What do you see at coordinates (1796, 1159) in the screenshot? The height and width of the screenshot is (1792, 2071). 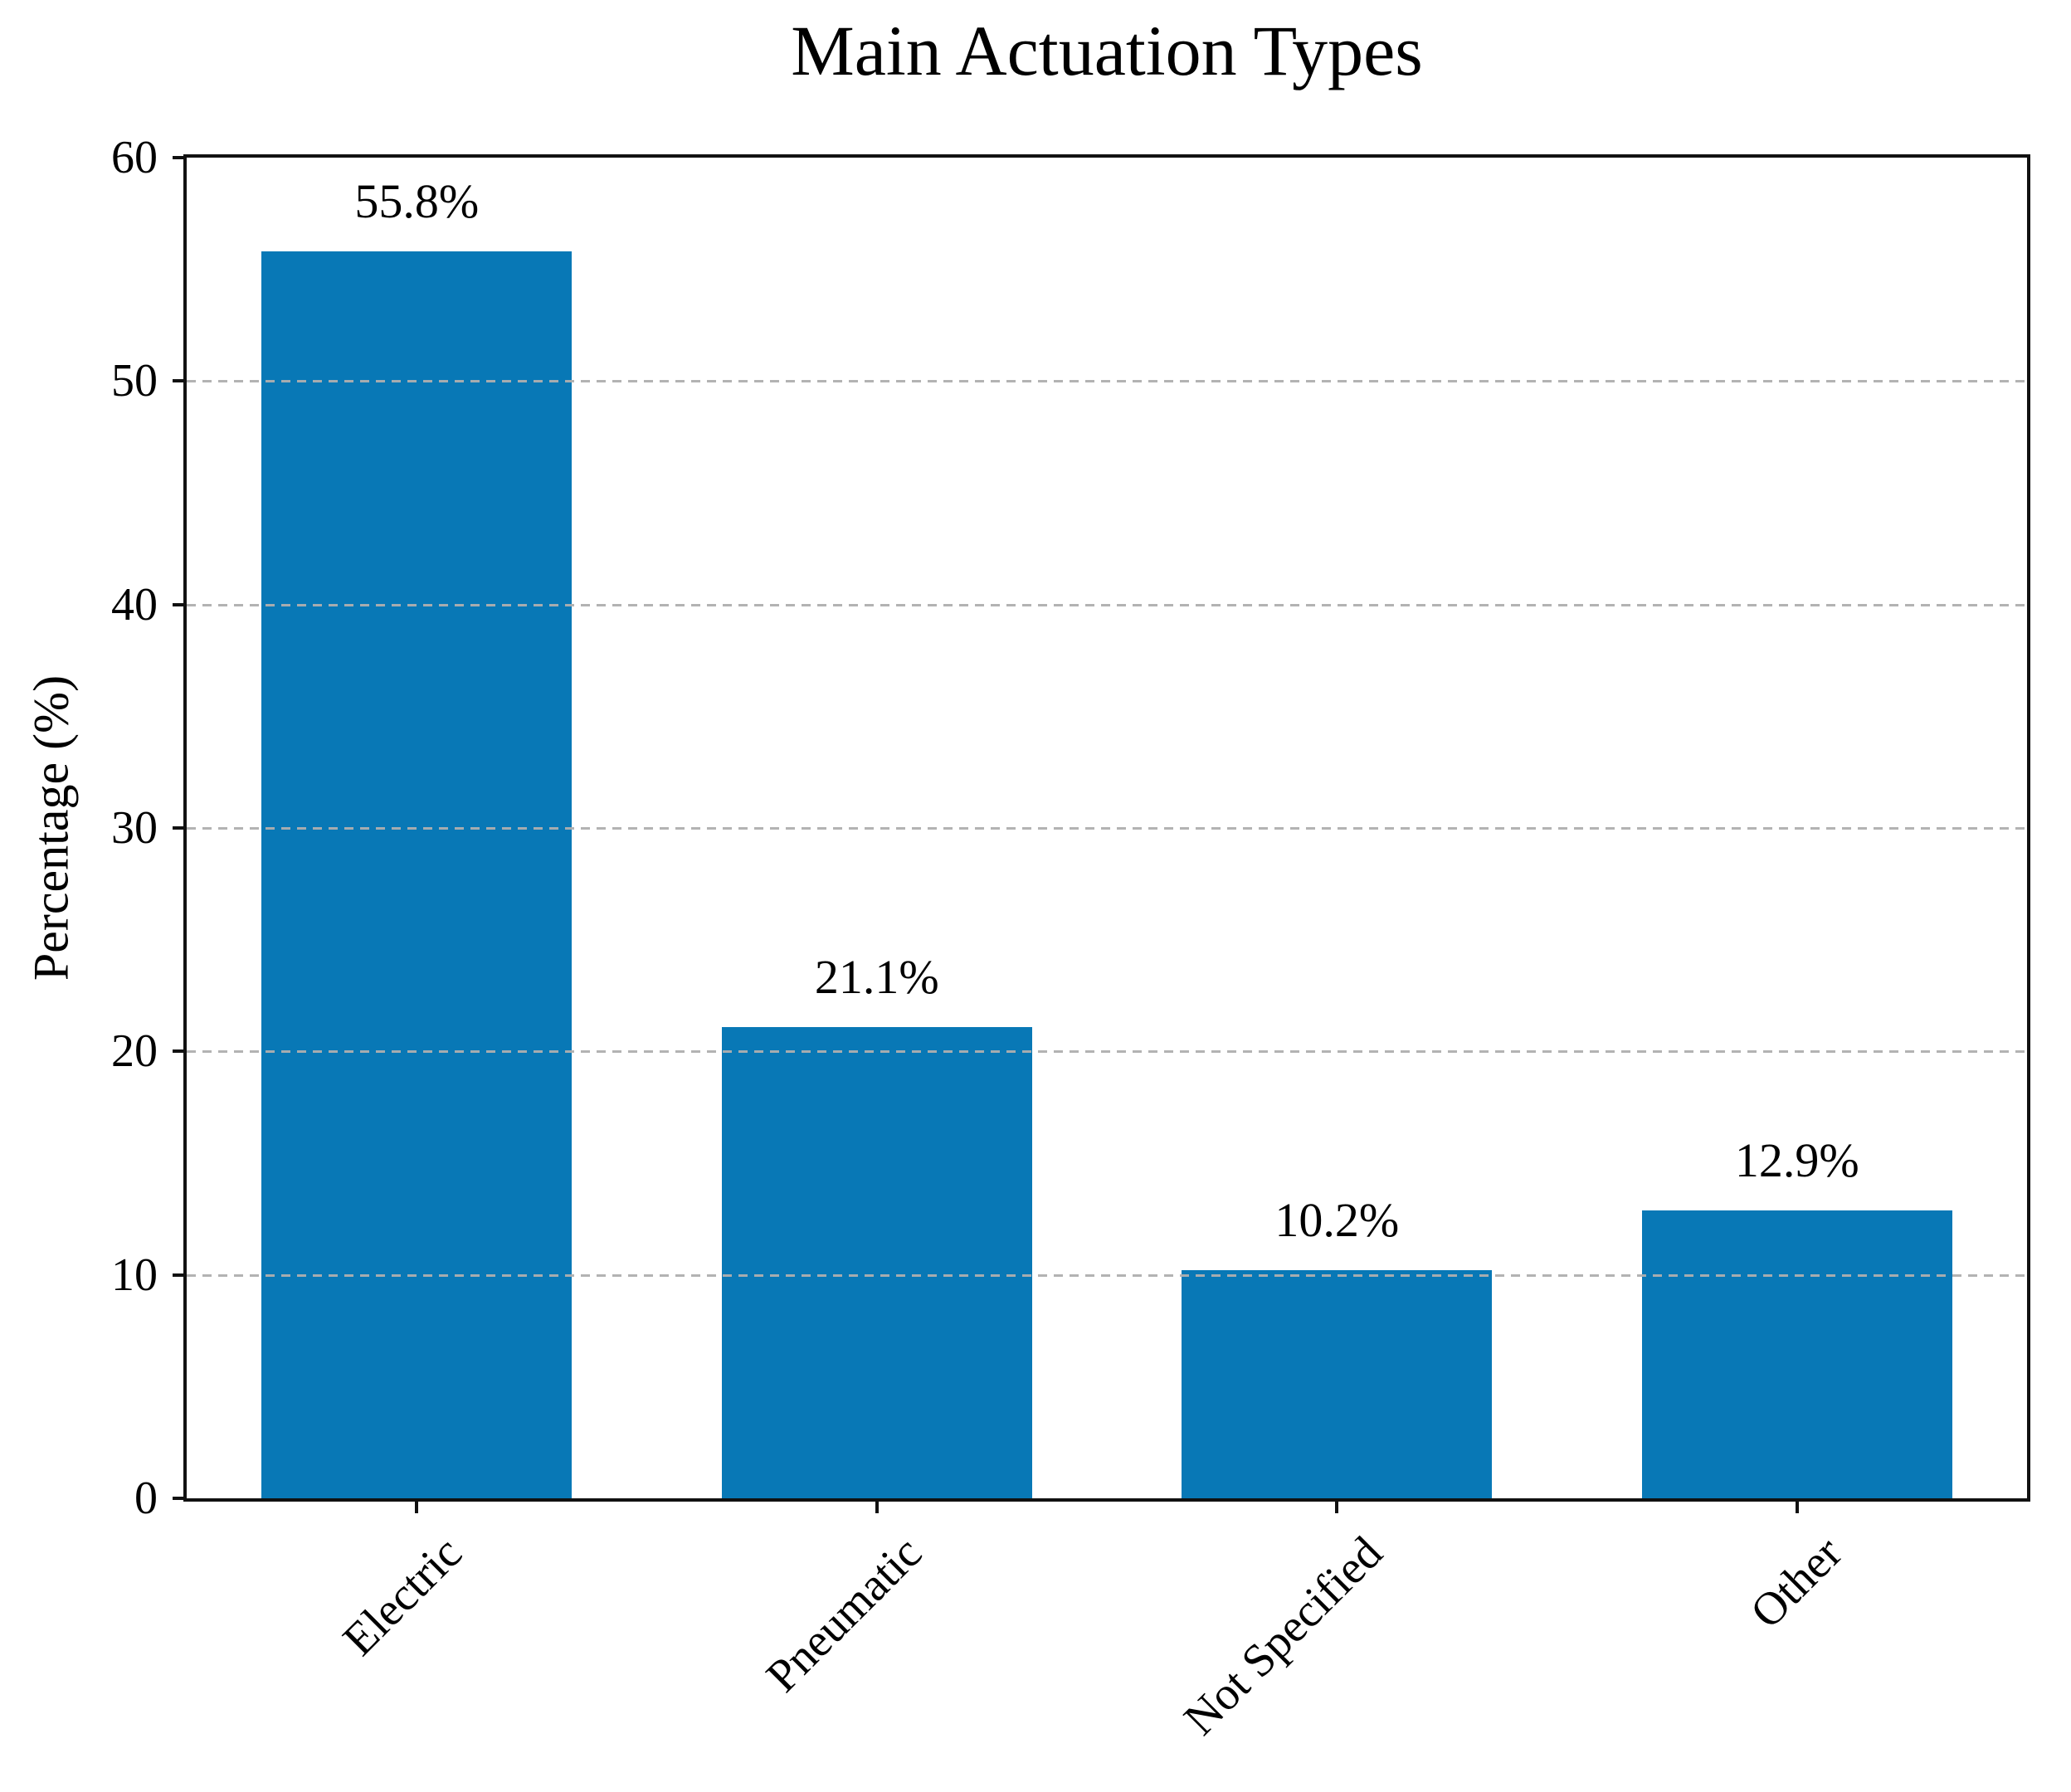 I see `bar-value-label: 12.9%` at bounding box center [1796, 1159].